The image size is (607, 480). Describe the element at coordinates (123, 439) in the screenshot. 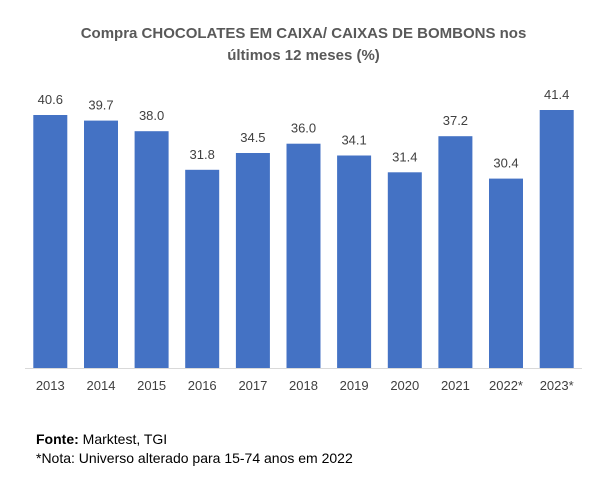

I see `source-value: Marktest, TGI` at that location.